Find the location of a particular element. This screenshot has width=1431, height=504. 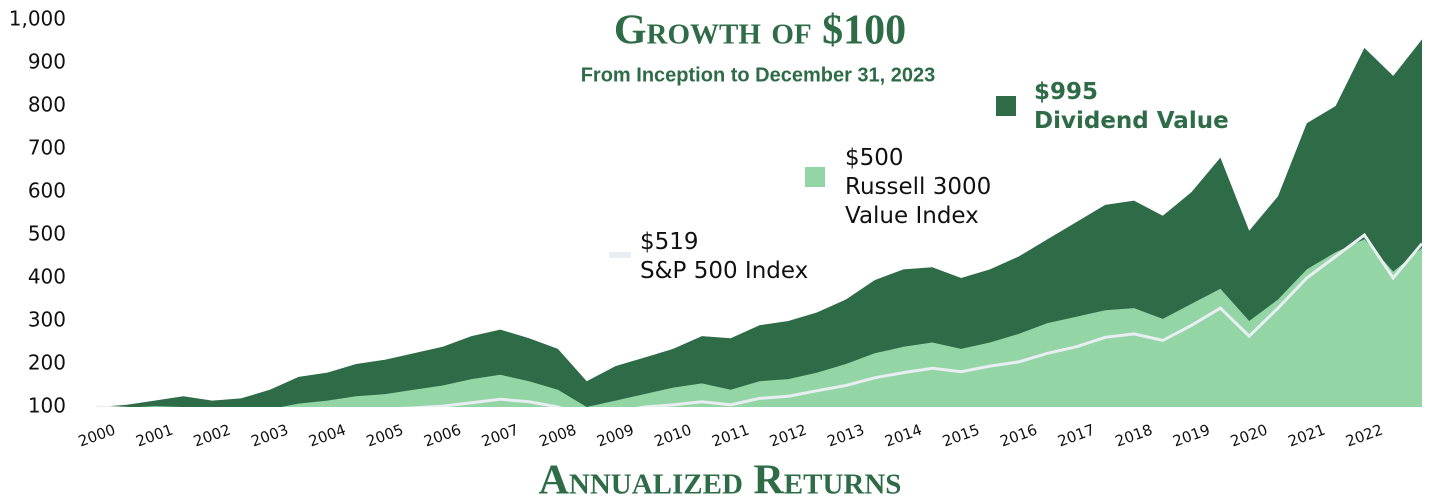

y-tick-label: 500 is located at coordinates (47, 234).